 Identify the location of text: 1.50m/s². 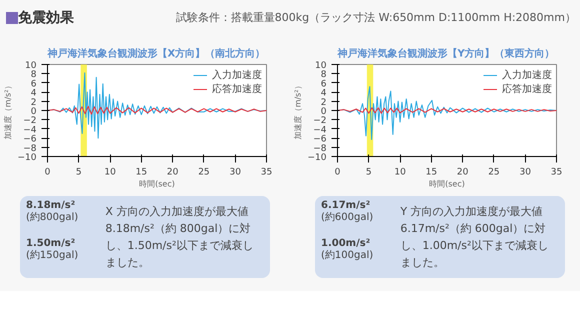
(51, 243).